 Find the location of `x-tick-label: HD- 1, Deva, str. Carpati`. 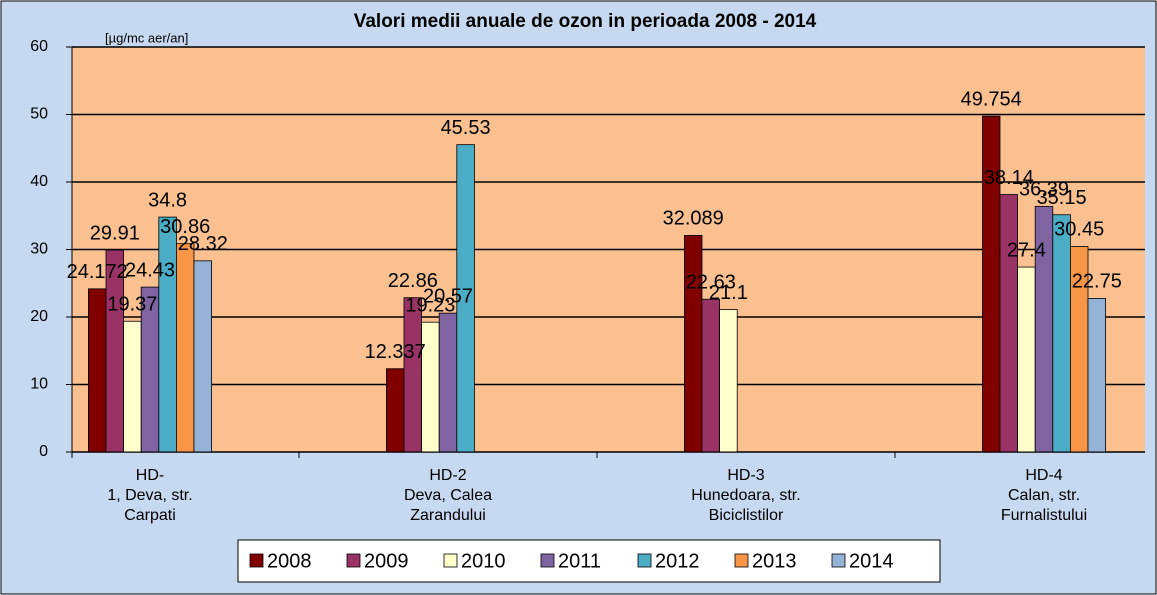

x-tick-label: HD- 1, Deva, str. Carpati is located at coordinates (150, 495).